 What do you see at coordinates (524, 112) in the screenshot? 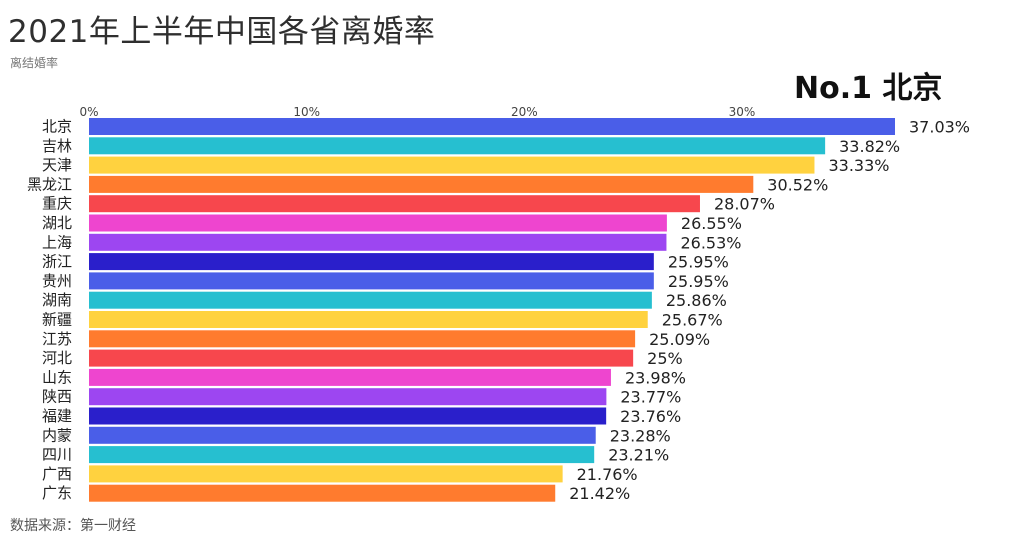
I see `x-tick-label: 20%` at bounding box center [524, 112].